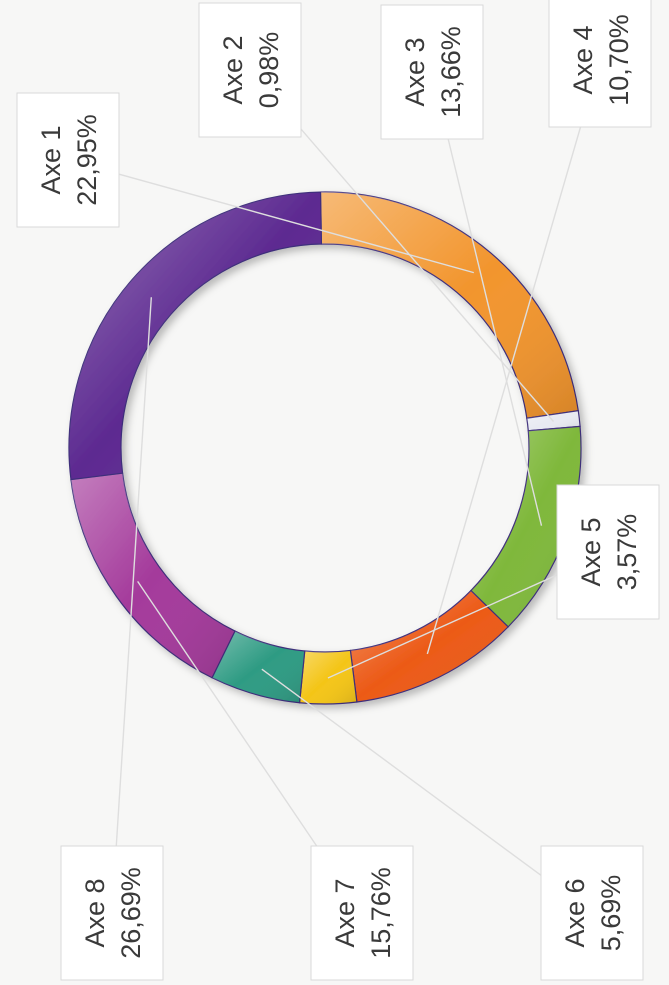 This screenshot has width=669, height=985. I want to click on slice-value: 22,95%, so click(87, 160).